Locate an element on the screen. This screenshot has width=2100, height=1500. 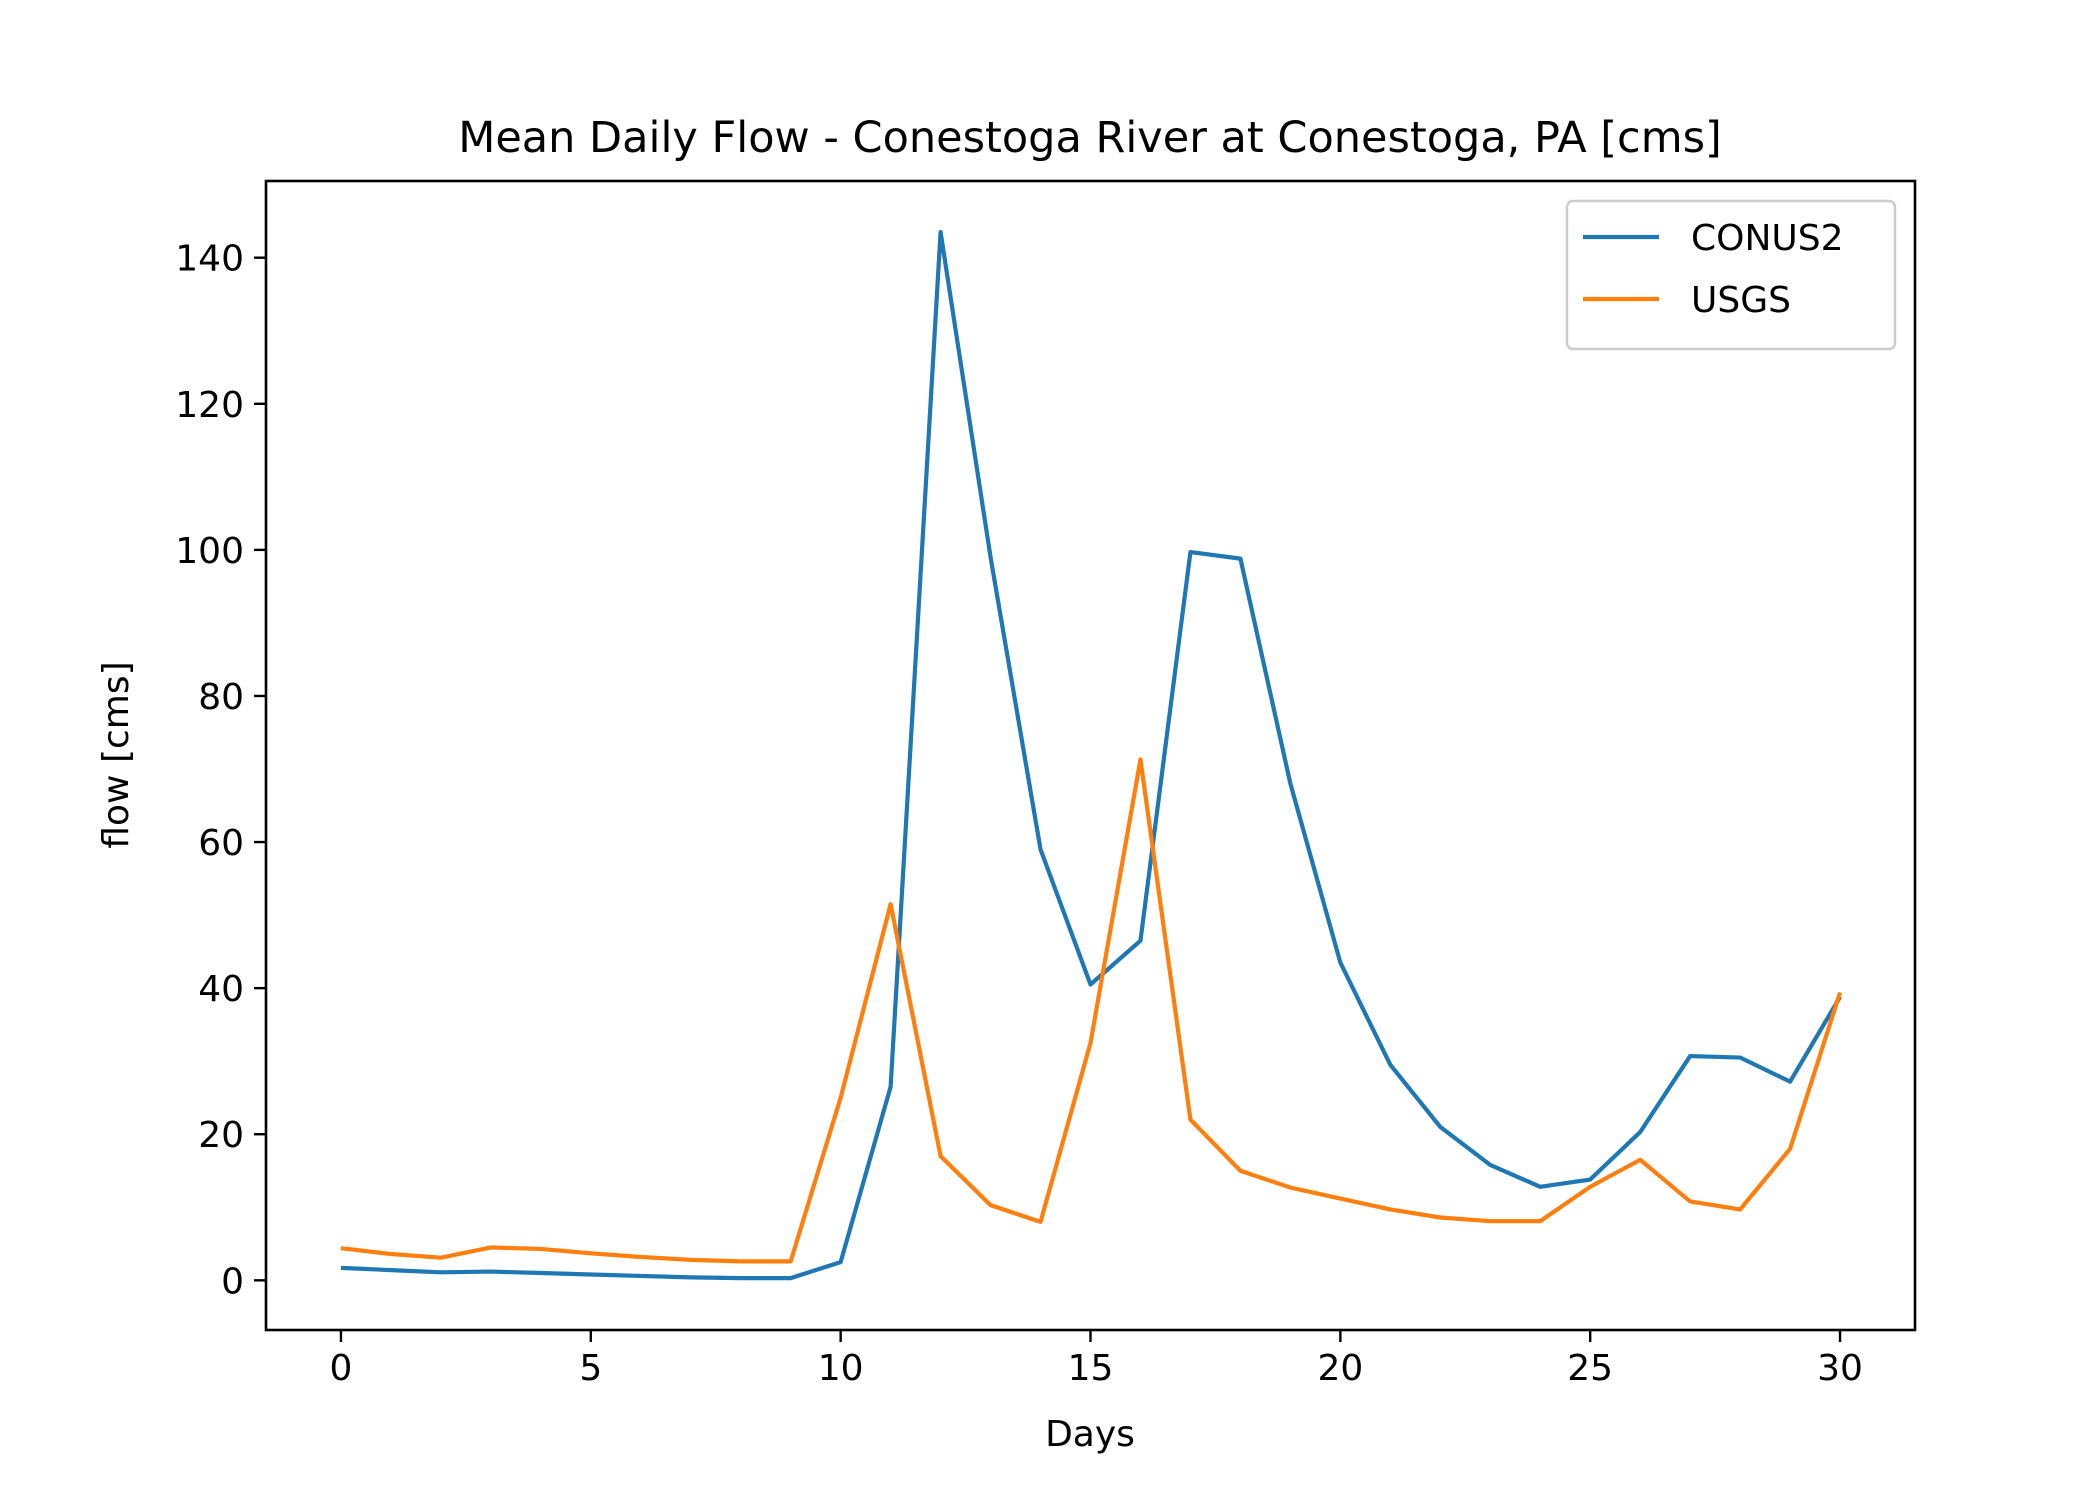
y-tick-label: 140 is located at coordinates (209, 259).